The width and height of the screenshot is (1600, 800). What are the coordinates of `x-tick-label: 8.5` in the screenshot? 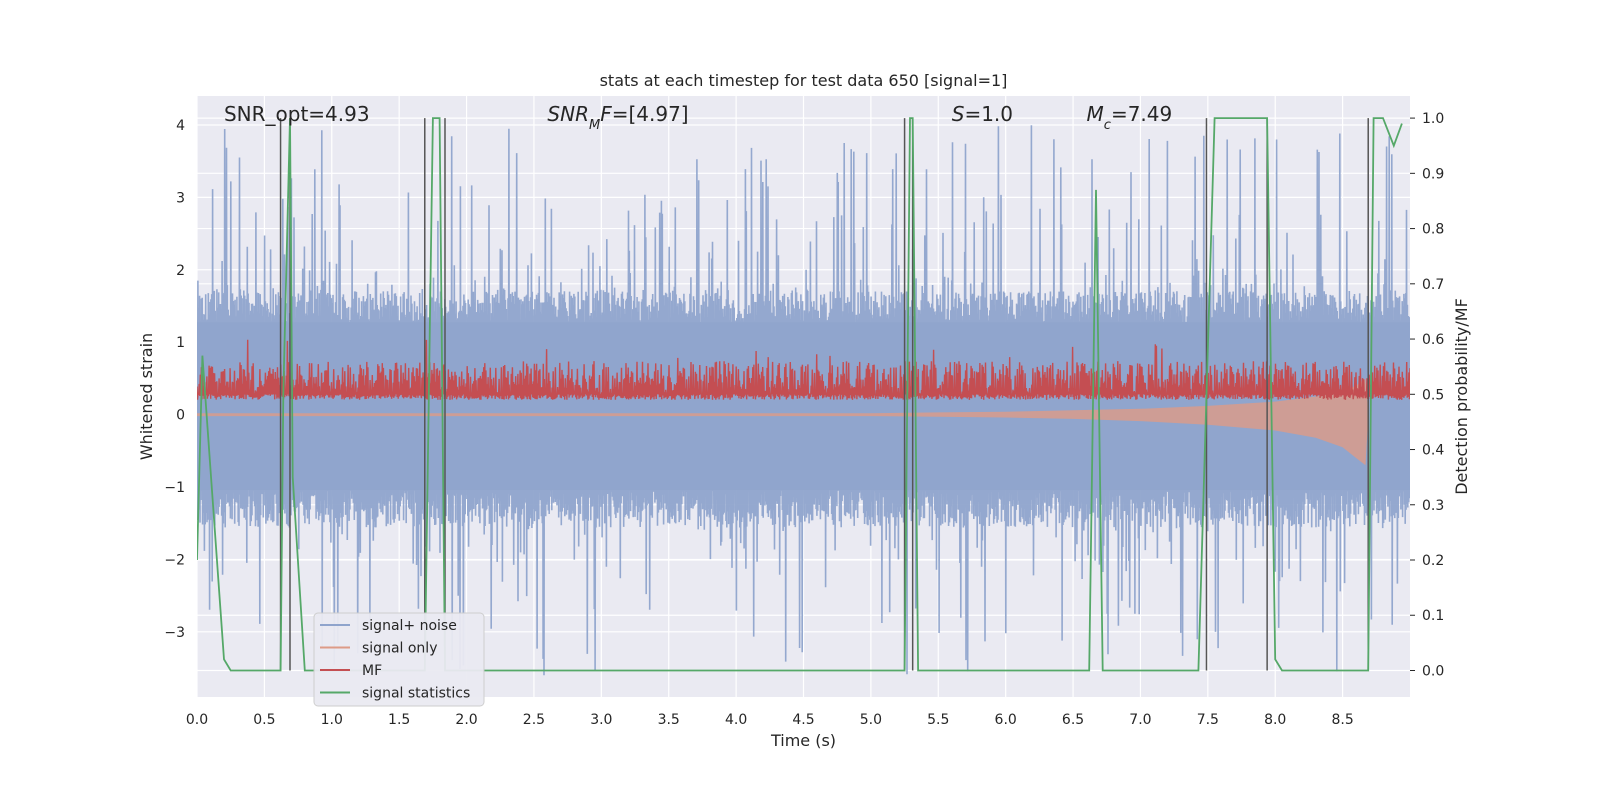 It's located at (1342, 720).